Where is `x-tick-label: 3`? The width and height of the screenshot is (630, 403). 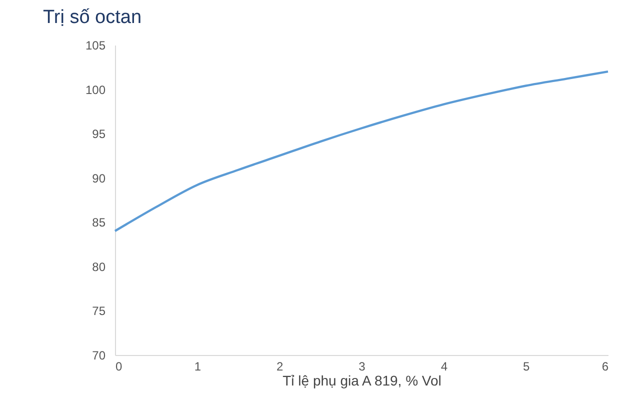 x-tick-label: 3 is located at coordinates (362, 367).